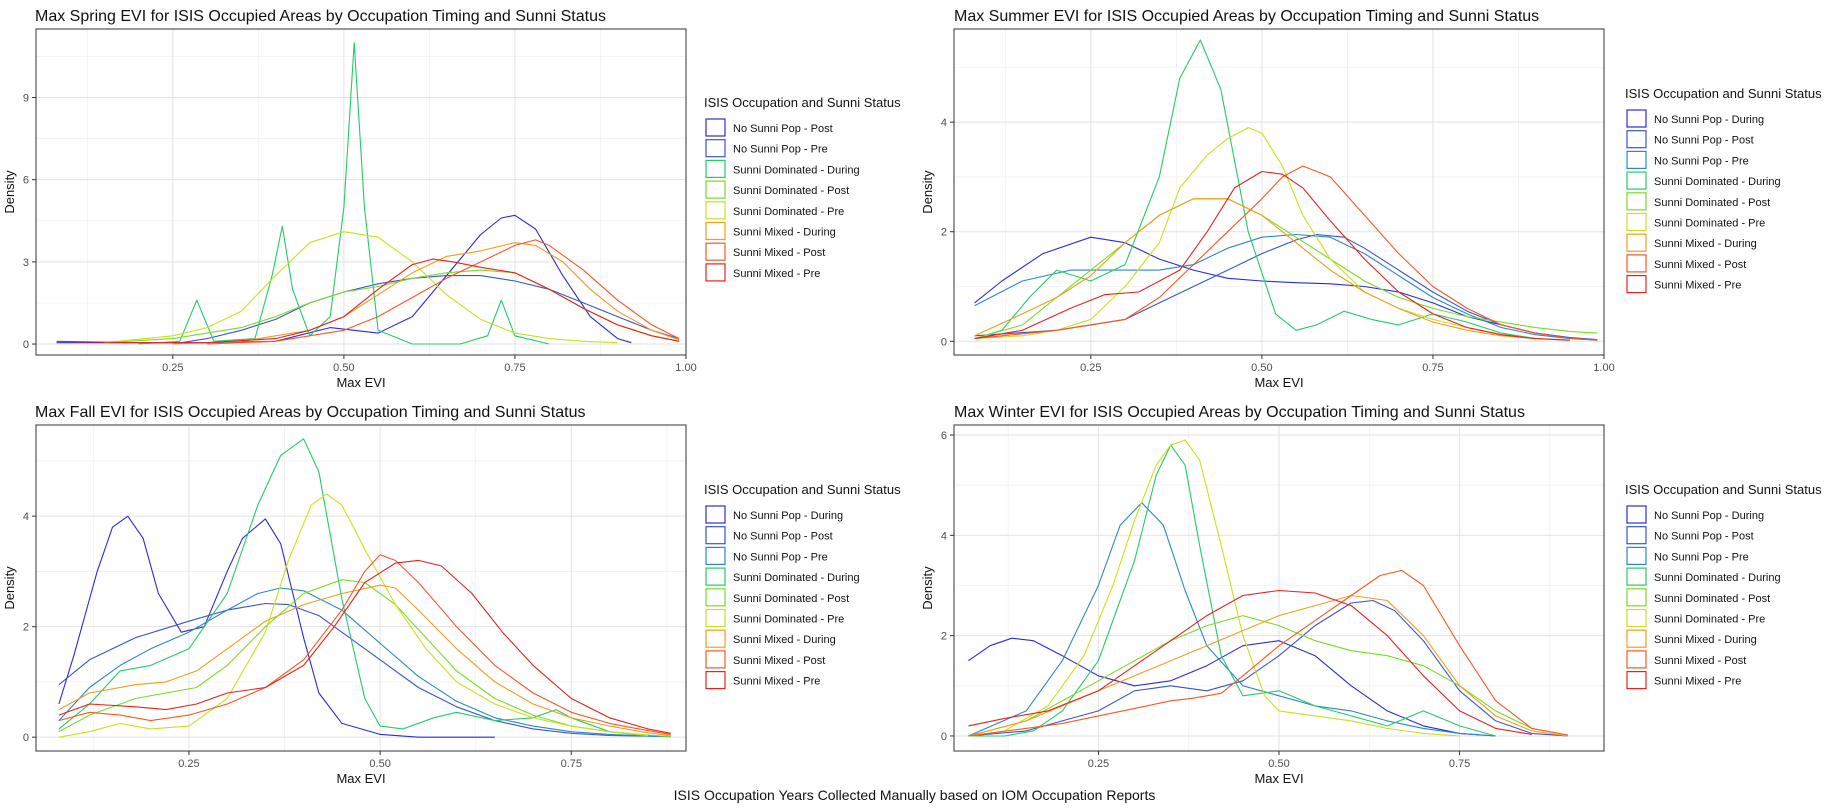 This screenshot has height=808, width=1829. I want to click on legend-label: No Sunni Pop - Pre, so click(780, 557).